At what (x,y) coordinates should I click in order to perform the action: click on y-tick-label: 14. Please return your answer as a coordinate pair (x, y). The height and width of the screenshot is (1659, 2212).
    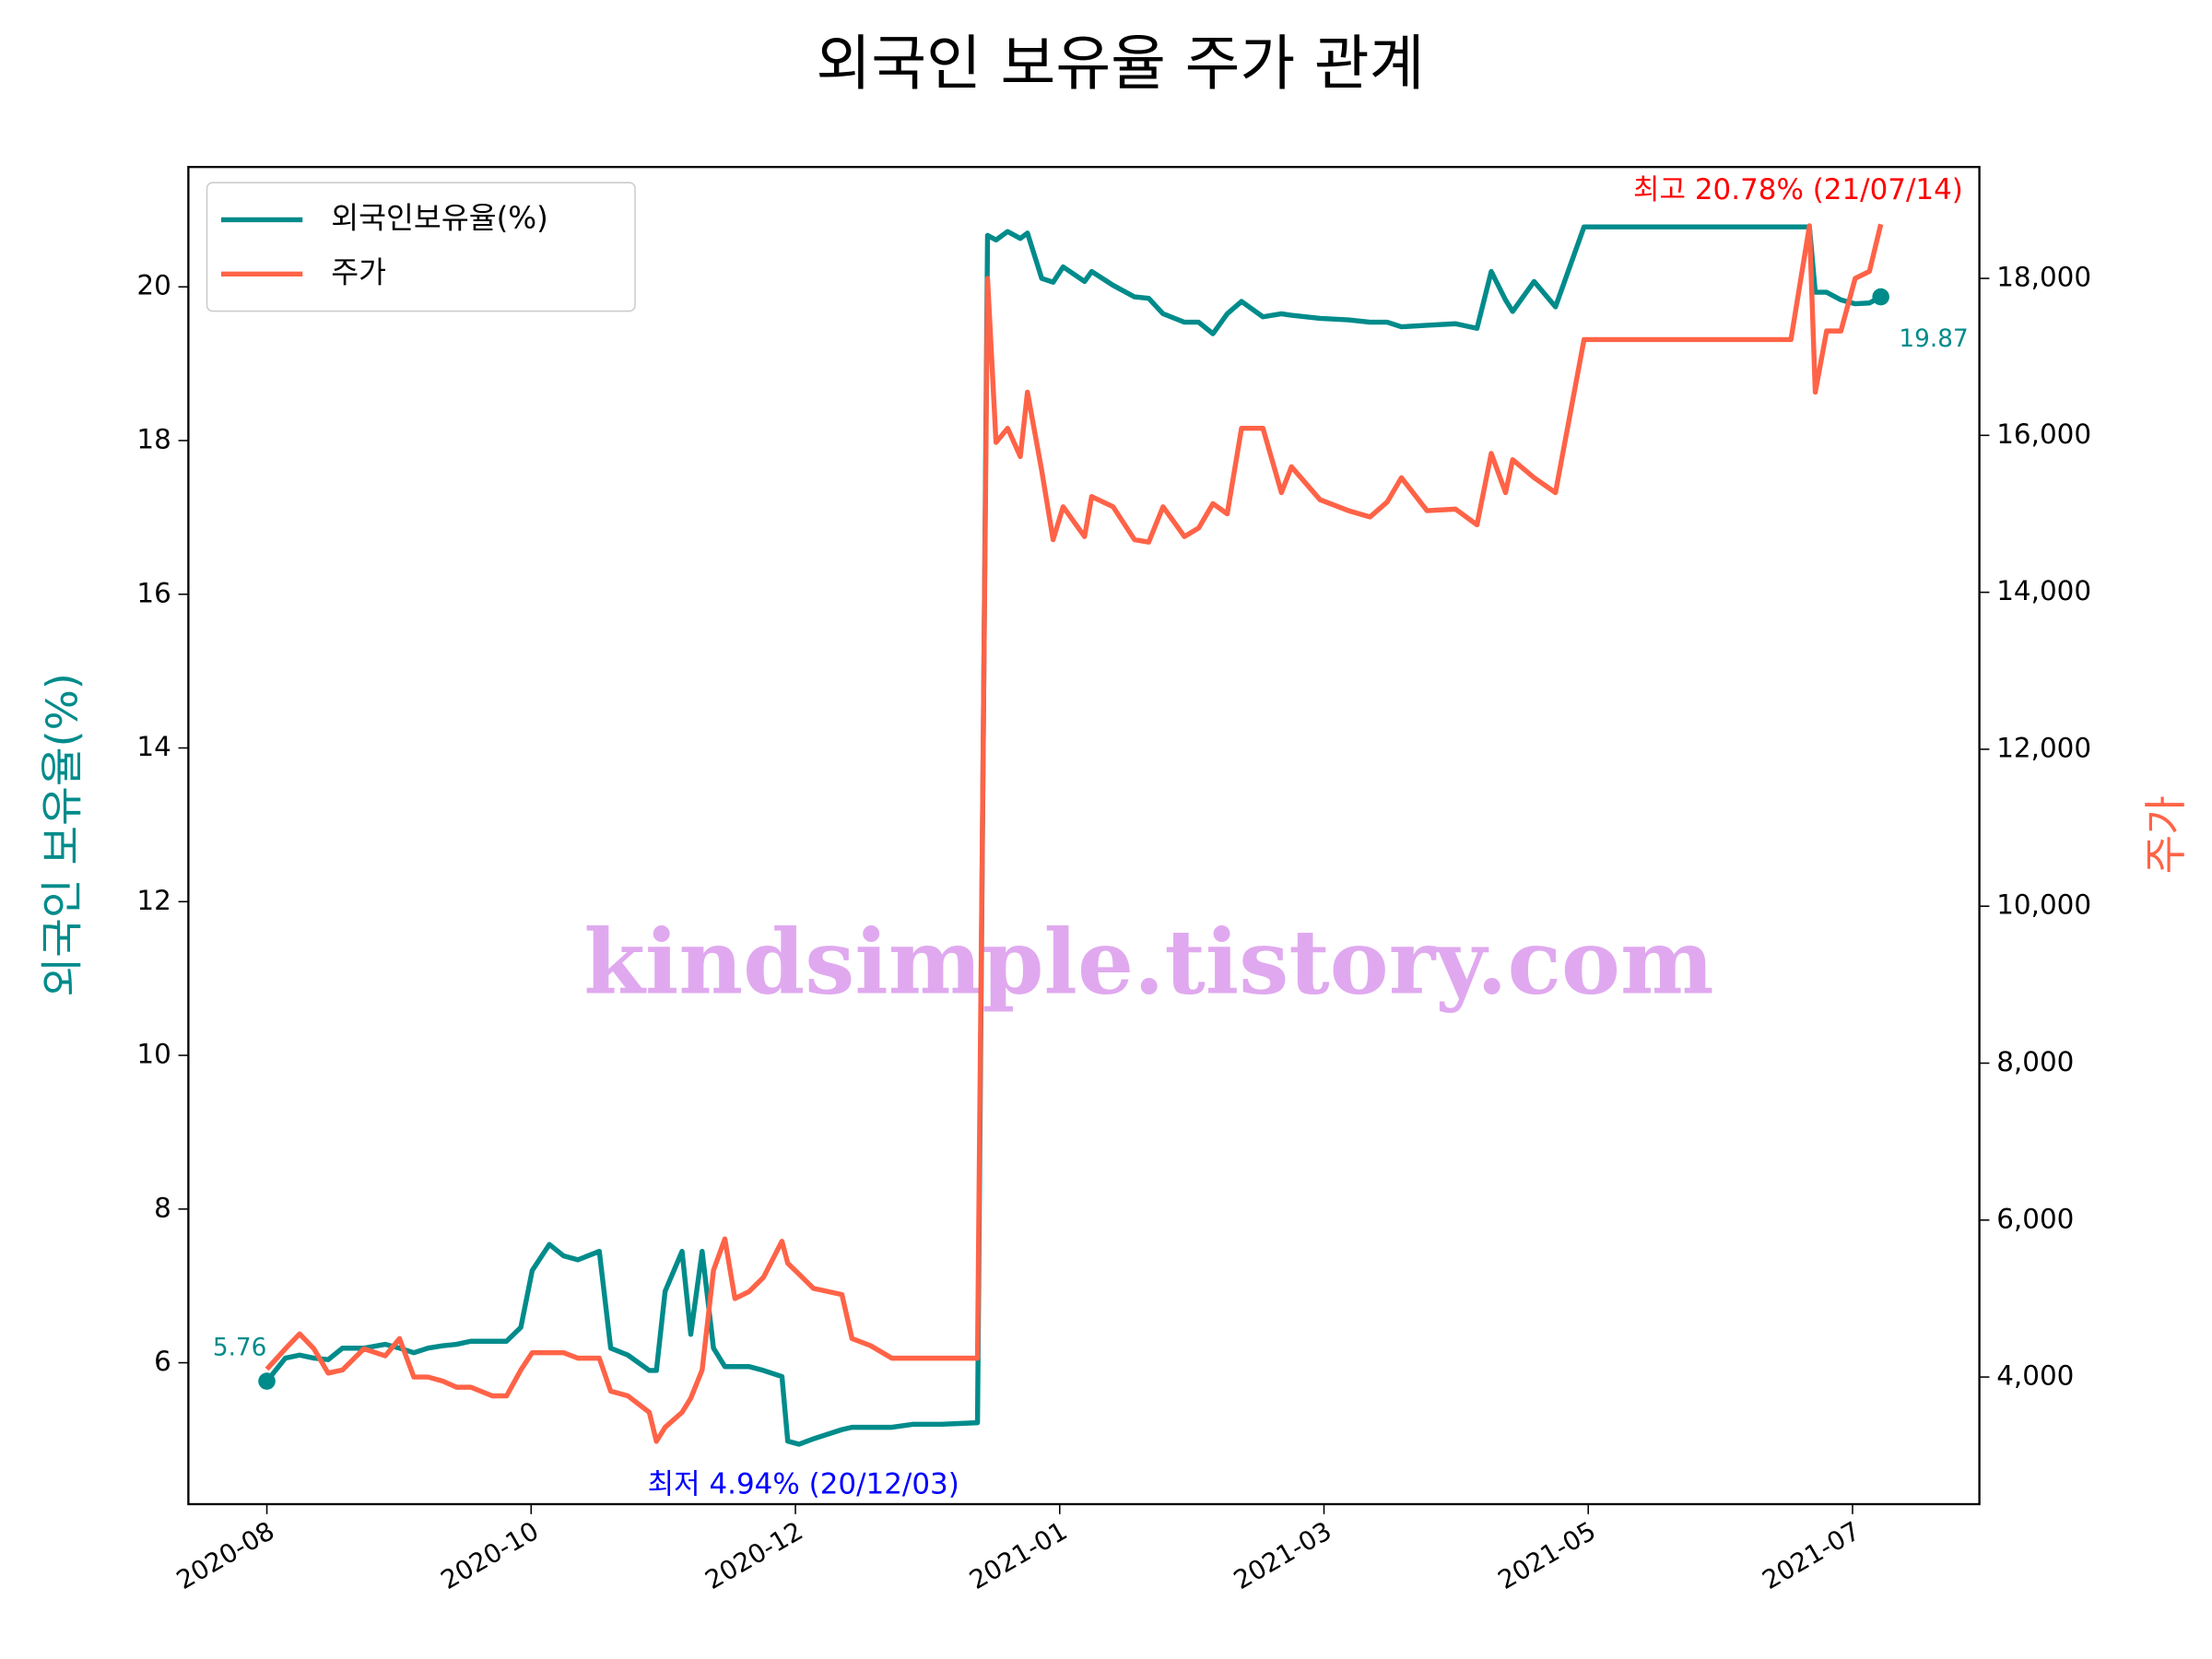
    Looking at the image, I should click on (153, 746).